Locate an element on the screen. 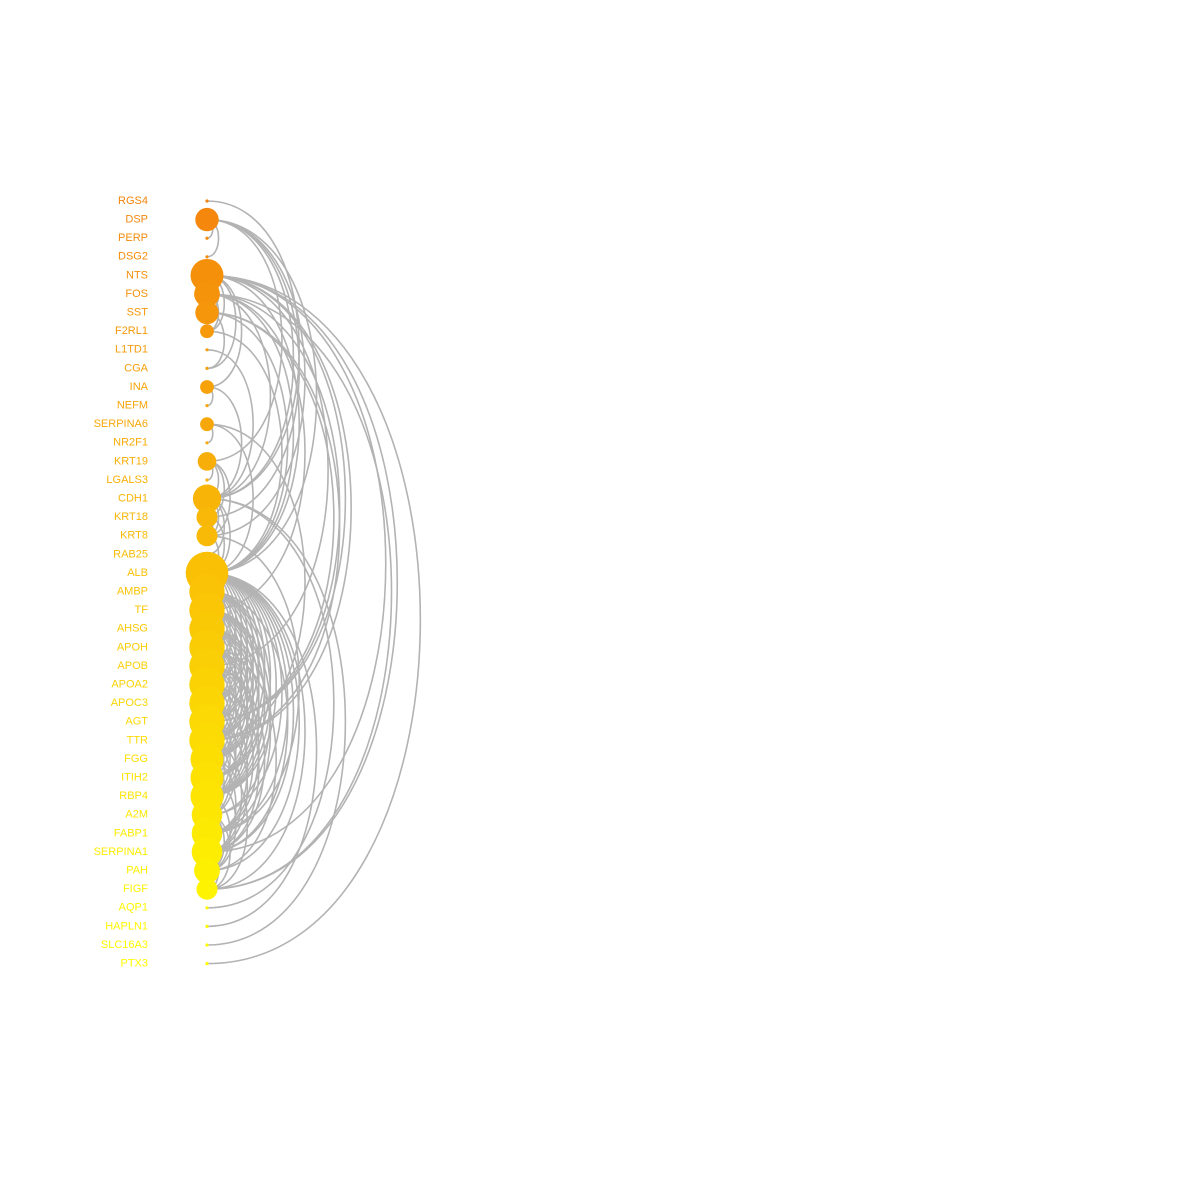 This screenshot has width=1200, height=1200. node-label-serpina1: SERPINA1 is located at coordinates (121, 852).